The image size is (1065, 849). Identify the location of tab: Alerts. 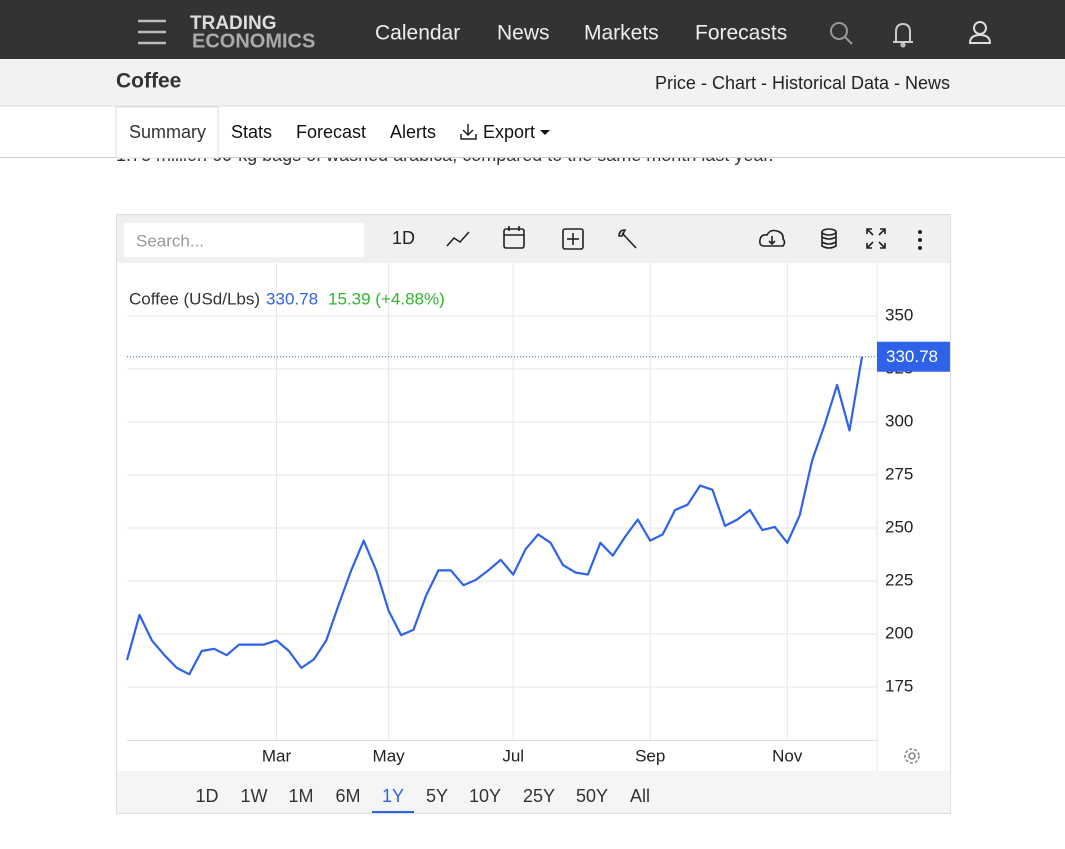
(413, 132).